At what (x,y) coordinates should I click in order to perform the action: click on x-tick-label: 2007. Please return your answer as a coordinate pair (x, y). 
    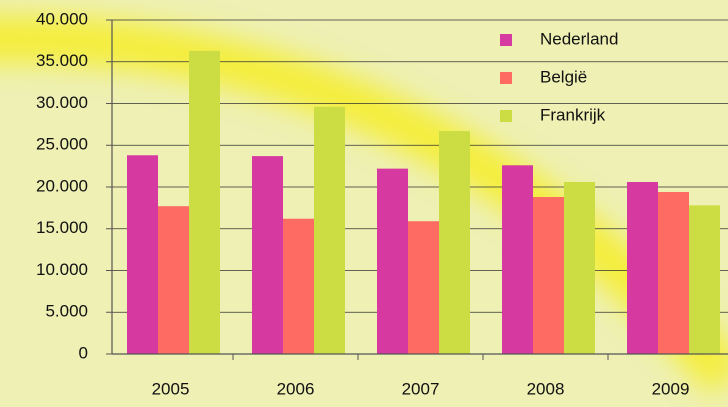
    Looking at the image, I should click on (421, 388).